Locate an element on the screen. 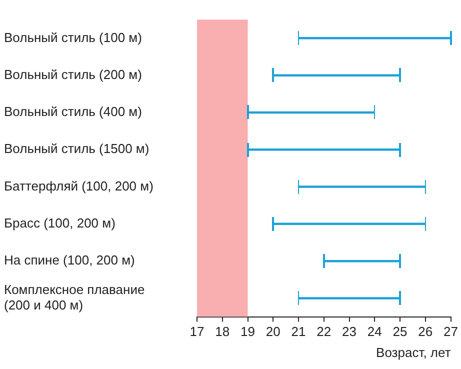  x-tick-label: 27 is located at coordinates (451, 332).